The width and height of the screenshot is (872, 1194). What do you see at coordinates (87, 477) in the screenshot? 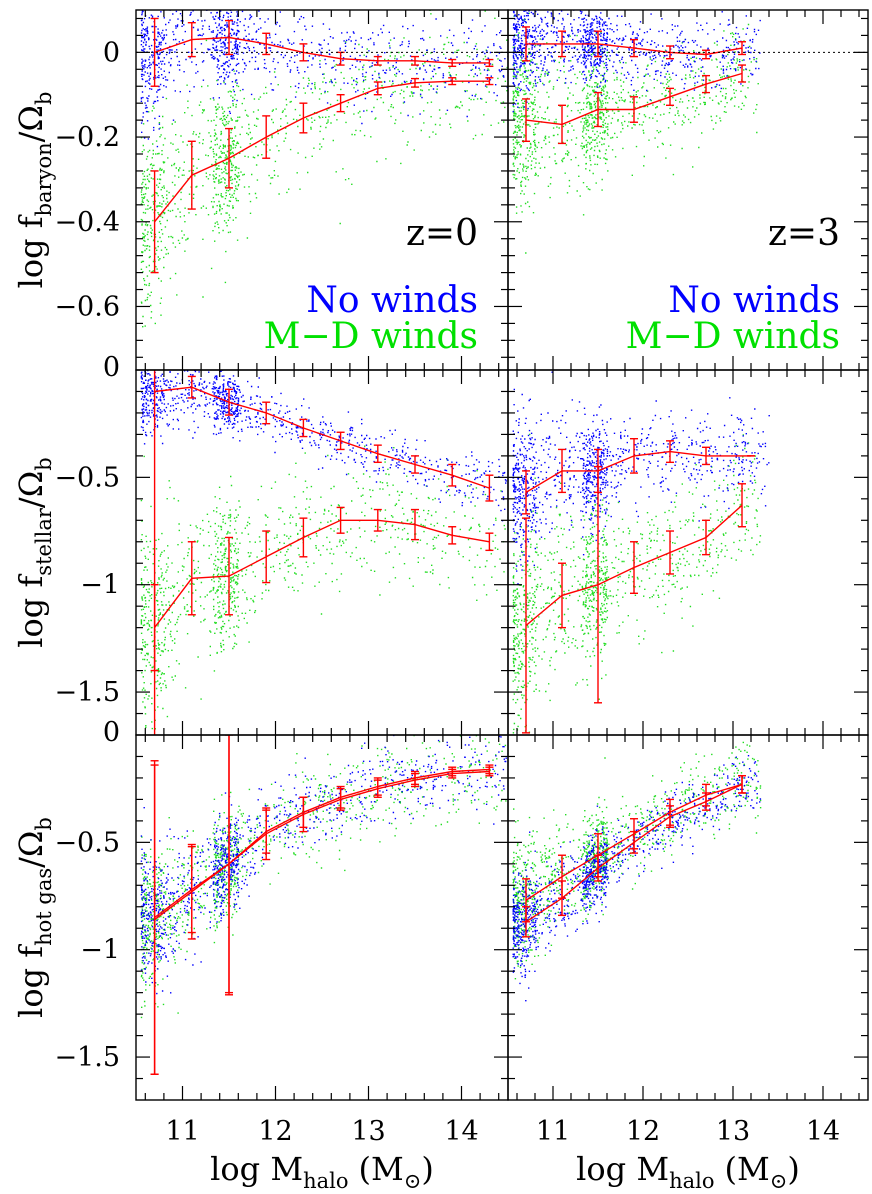
I see `y-tick-label: −0.5` at bounding box center [87, 477].